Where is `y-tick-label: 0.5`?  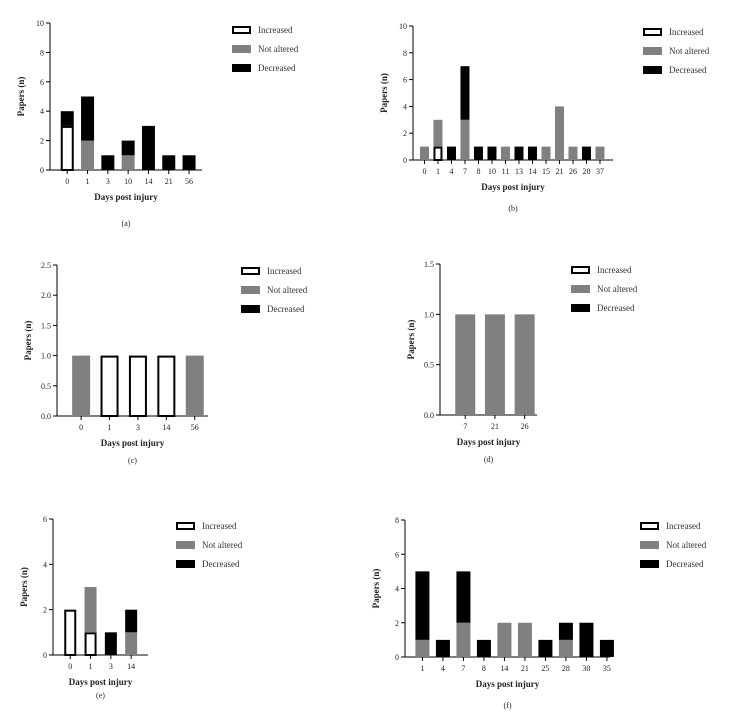 y-tick-label: 0.5 is located at coordinates (46, 386).